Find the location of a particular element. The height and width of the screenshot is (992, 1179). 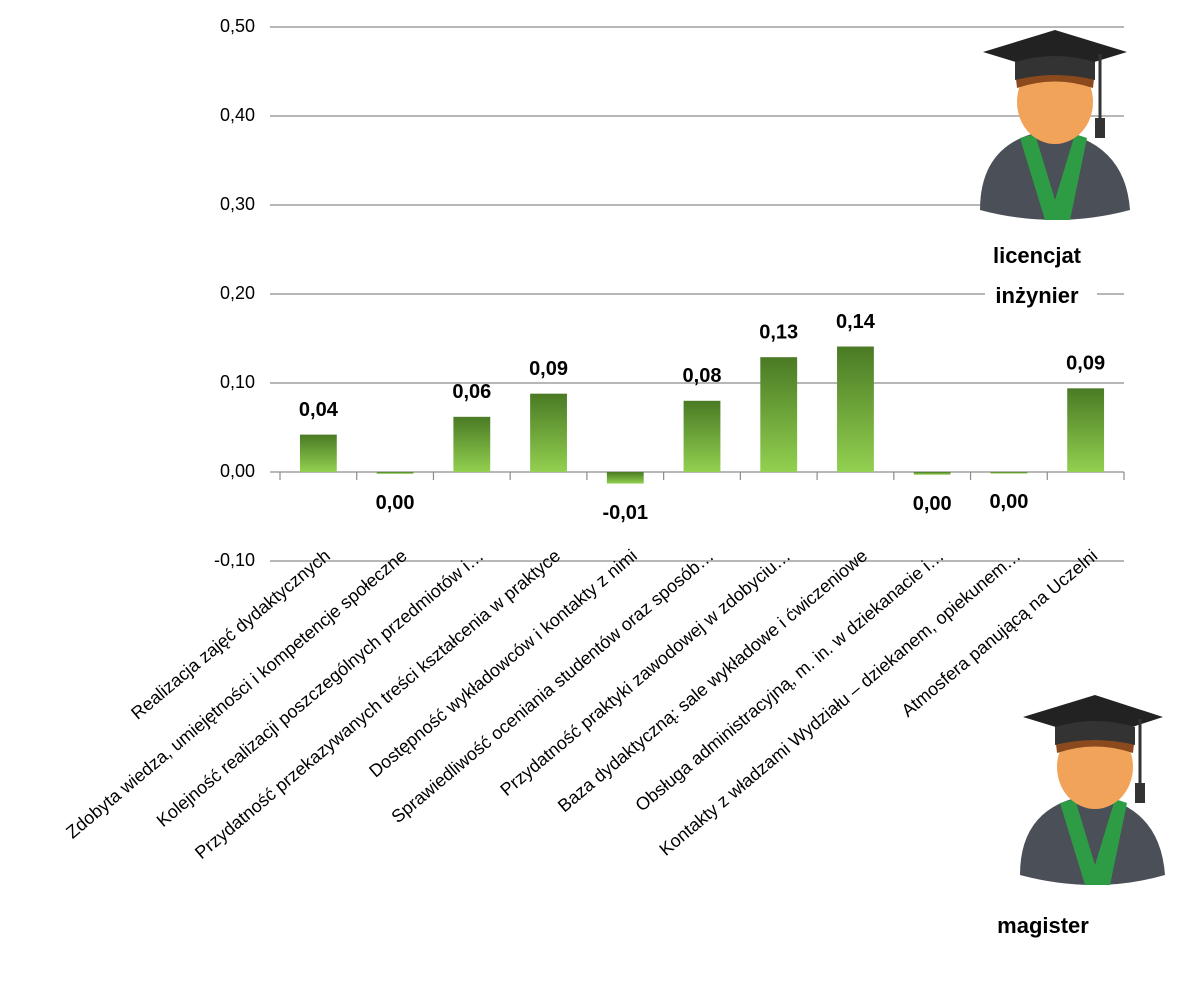

data-label: 0,14 is located at coordinates (856, 322).